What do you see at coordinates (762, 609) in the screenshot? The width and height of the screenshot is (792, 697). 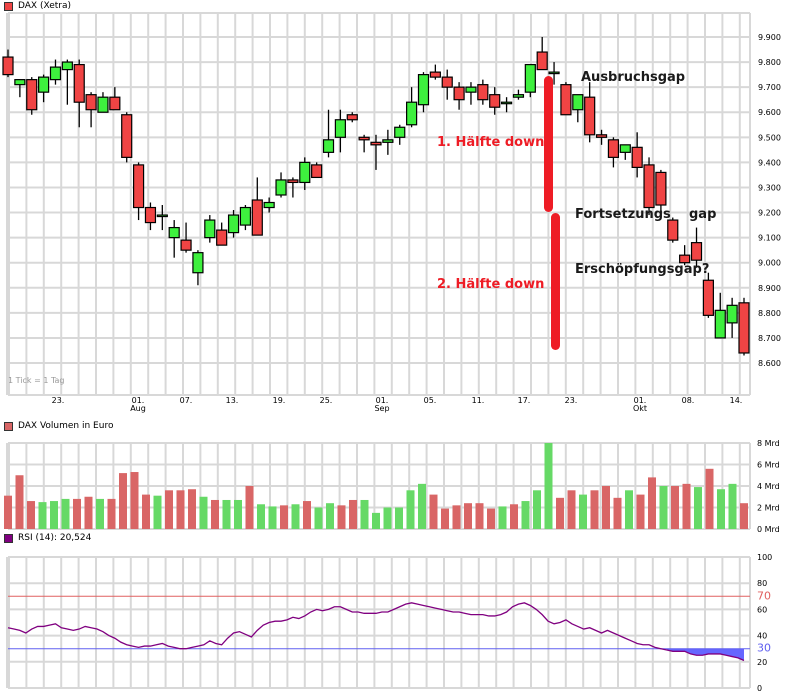 I see `rsi-tick-label: 60` at bounding box center [762, 609].